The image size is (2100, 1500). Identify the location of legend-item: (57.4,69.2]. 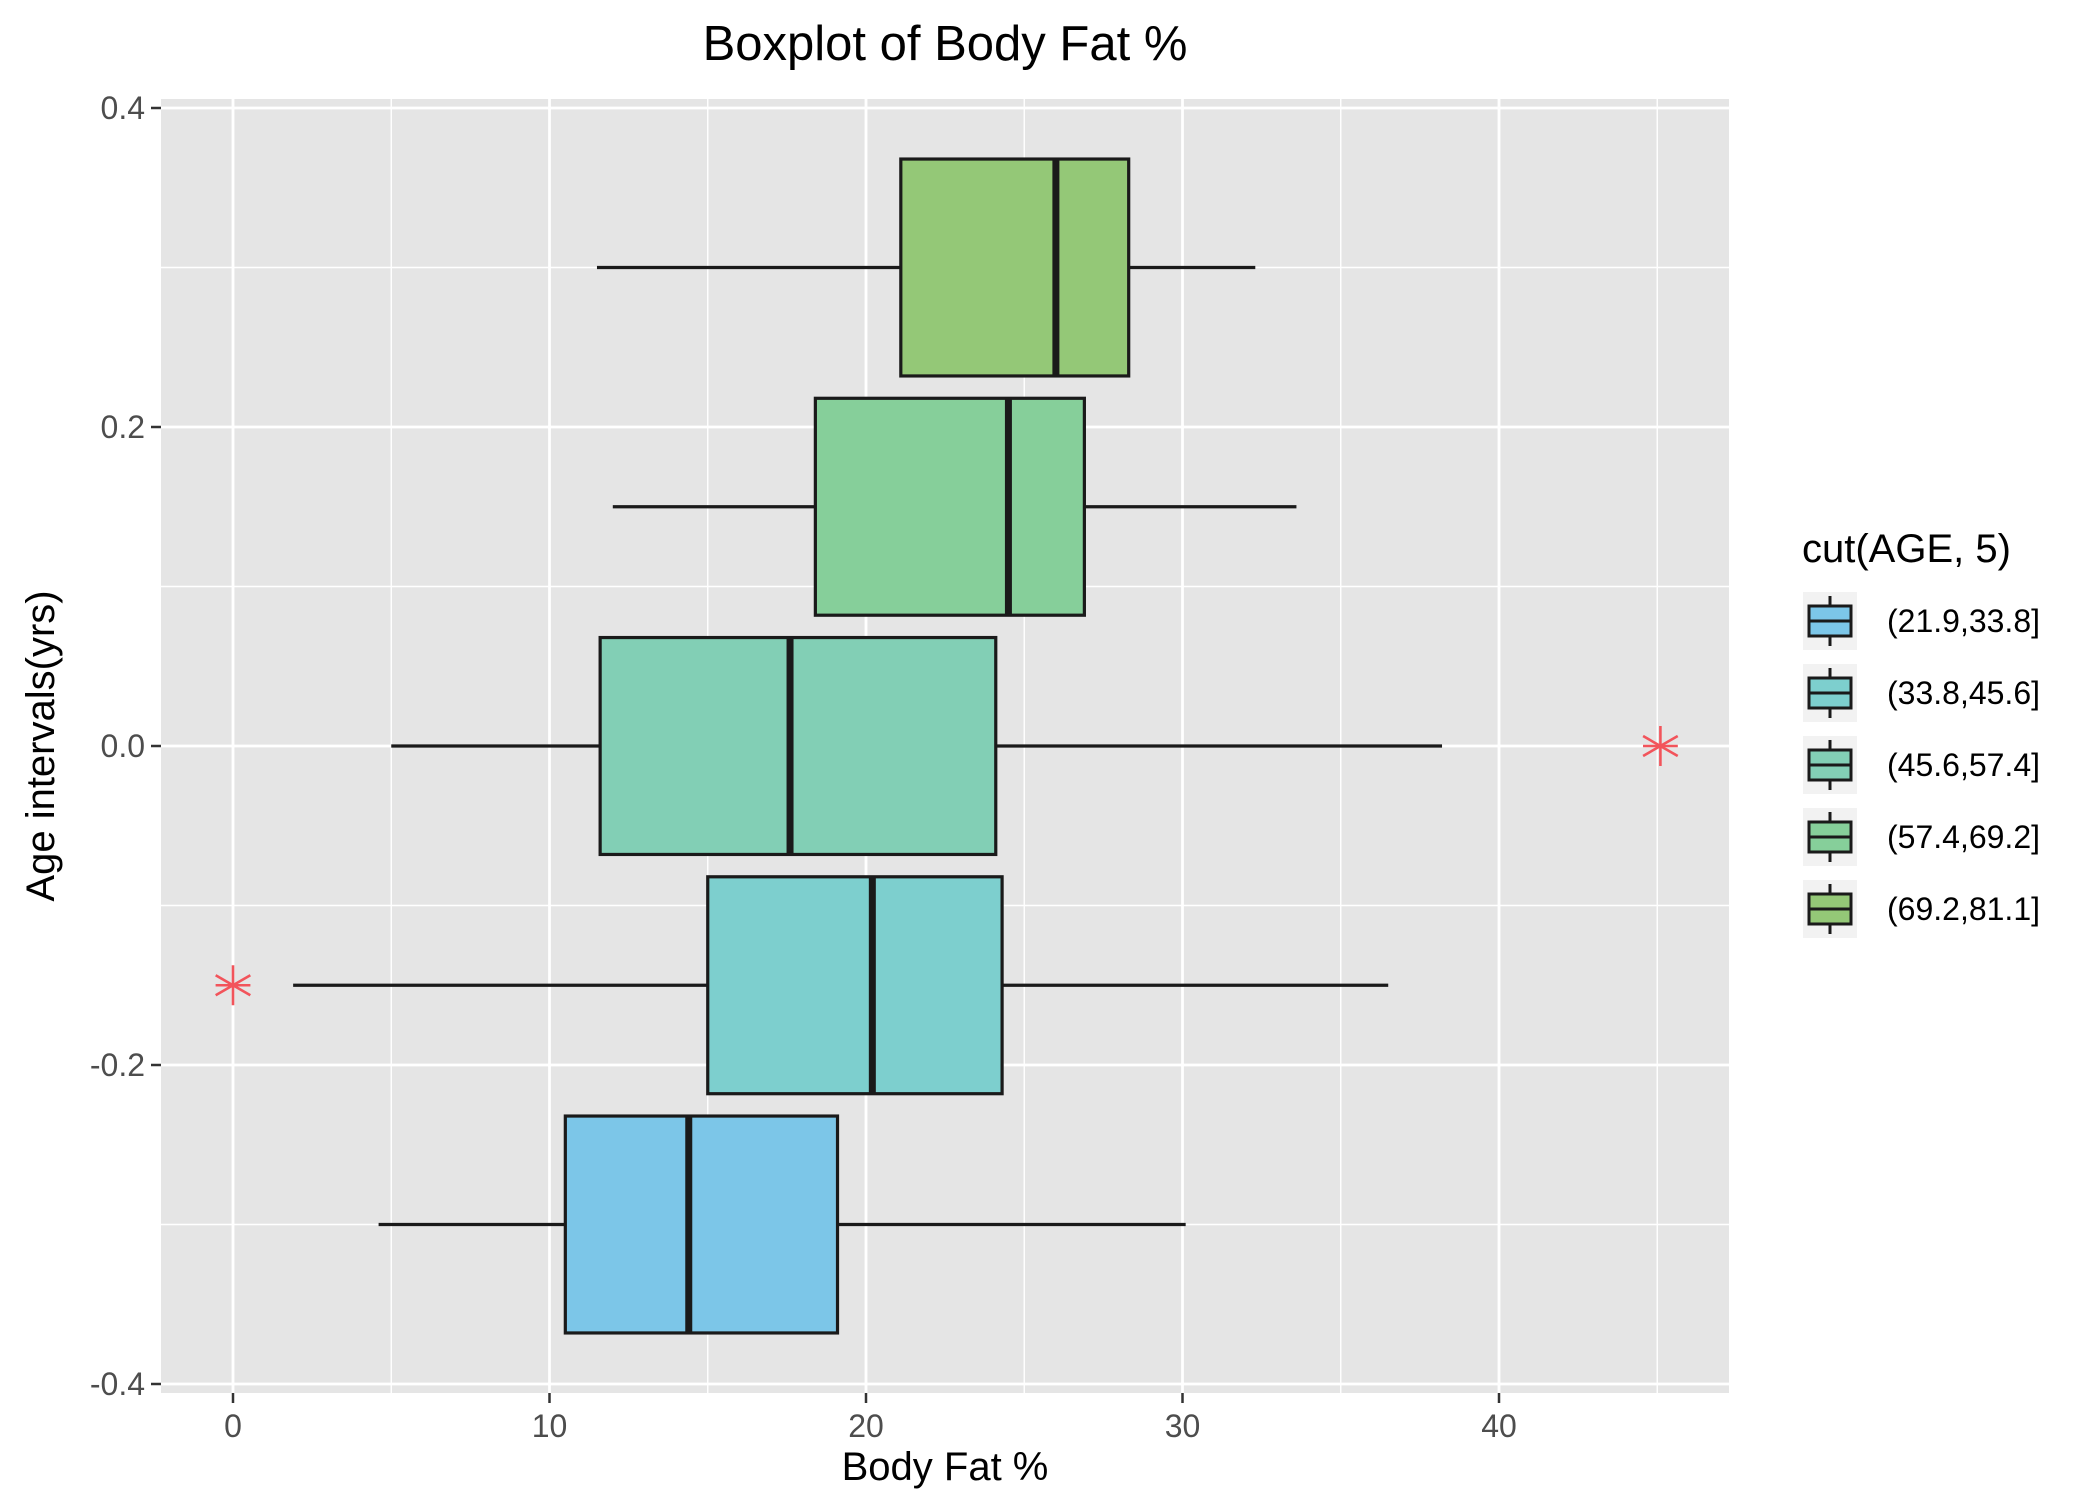
(1921, 837).